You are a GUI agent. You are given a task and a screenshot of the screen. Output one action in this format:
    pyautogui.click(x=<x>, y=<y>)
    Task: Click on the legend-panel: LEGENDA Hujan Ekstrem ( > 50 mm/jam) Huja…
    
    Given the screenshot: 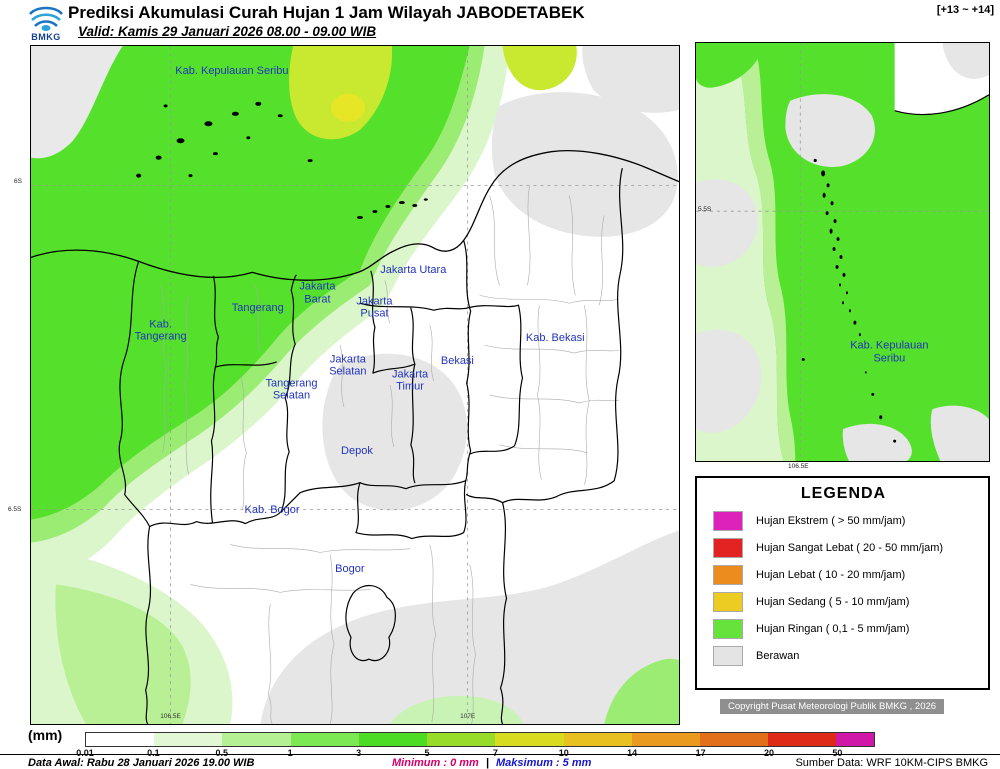 What is the action you would take?
    pyautogui.click(x=842, y=583)
    